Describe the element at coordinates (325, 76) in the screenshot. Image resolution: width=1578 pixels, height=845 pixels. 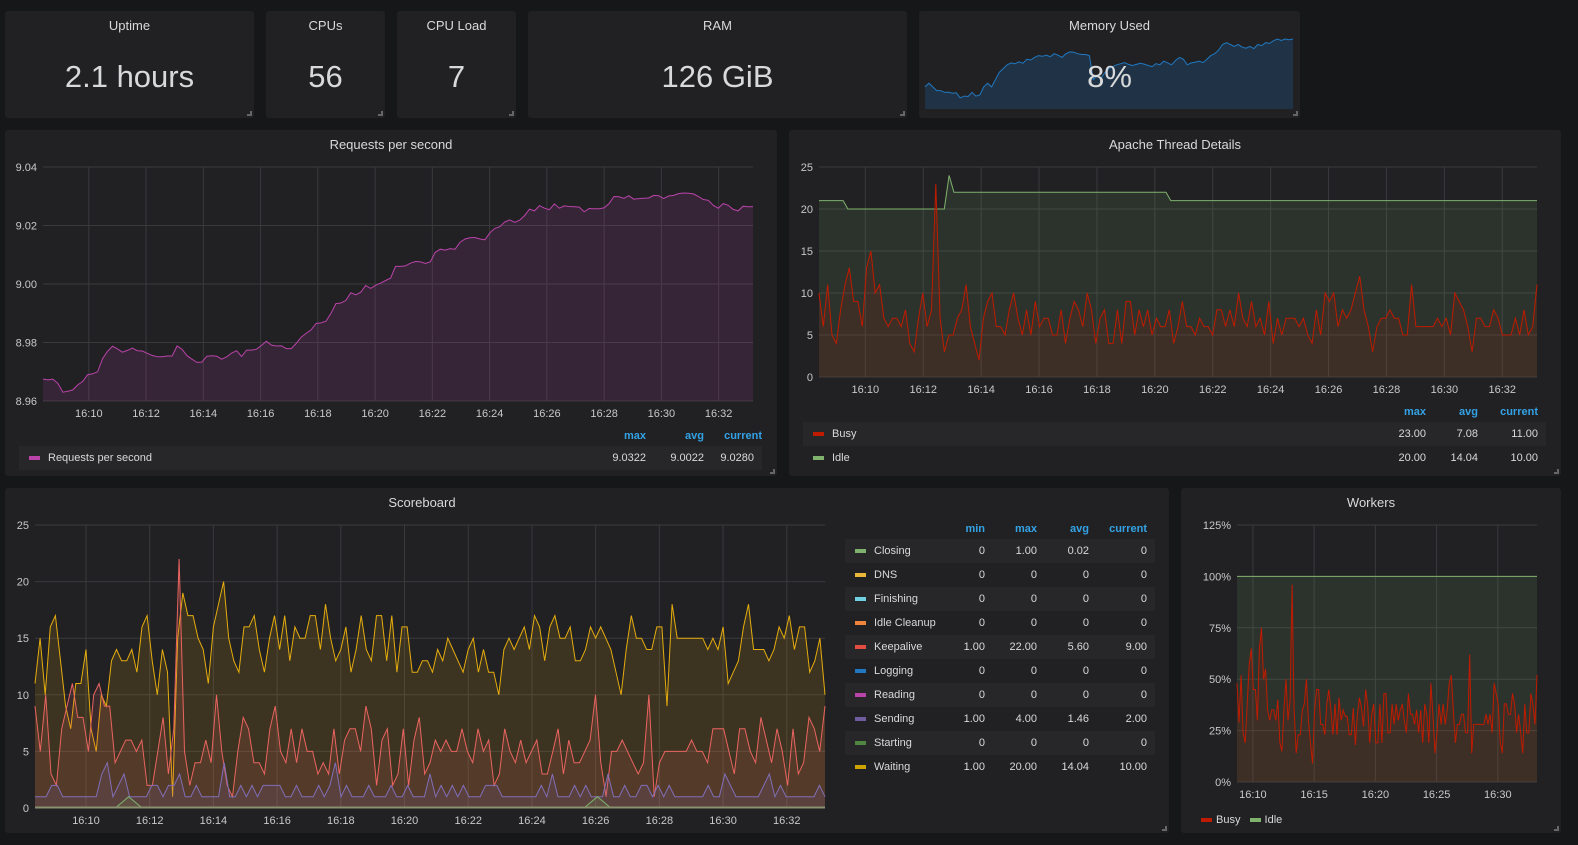
I see `cpus-value: 56` at that location.